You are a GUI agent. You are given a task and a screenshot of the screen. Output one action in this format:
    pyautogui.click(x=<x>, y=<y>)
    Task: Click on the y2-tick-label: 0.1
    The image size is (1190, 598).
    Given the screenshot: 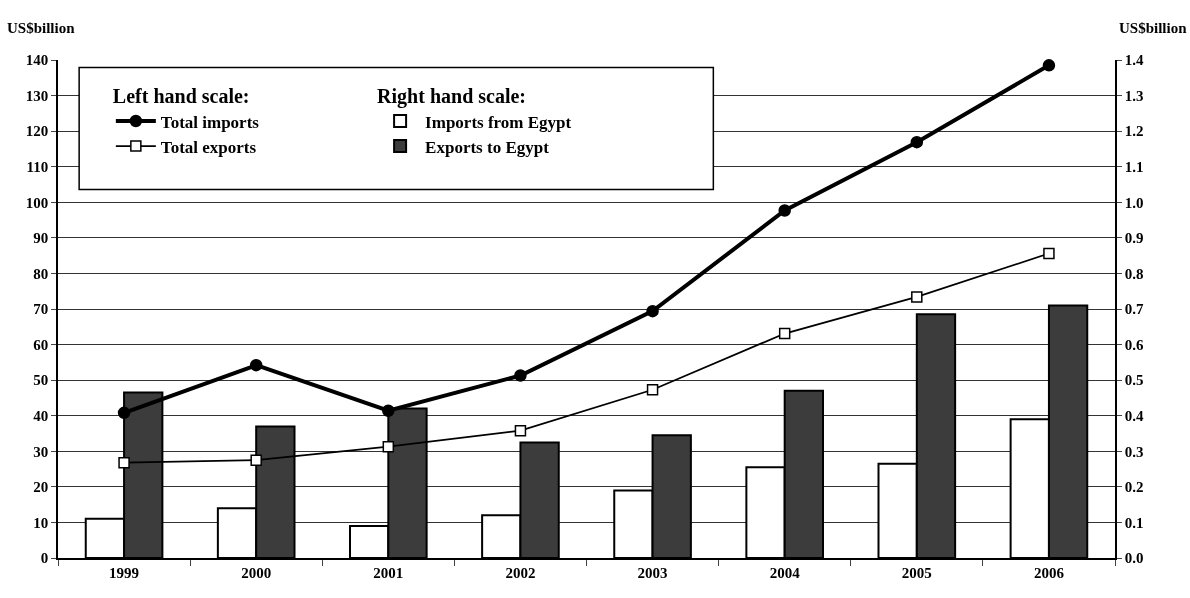 What is the action you would take?
    pyautogui.click(x=1134, y=522)
    